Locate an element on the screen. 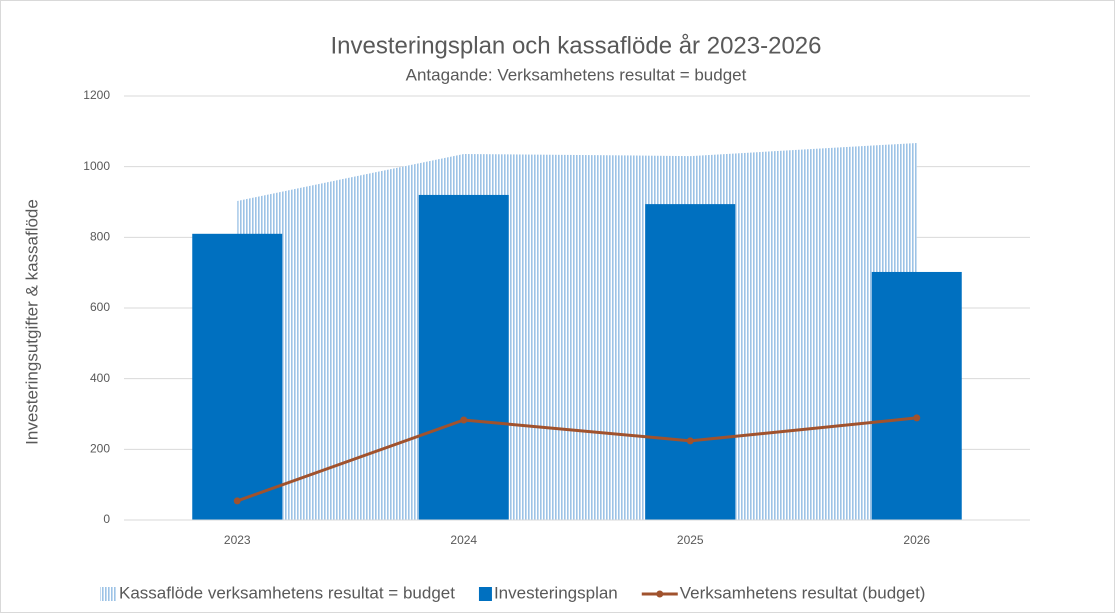  y-tick-label: 800 is located at coordinates (100, 237).